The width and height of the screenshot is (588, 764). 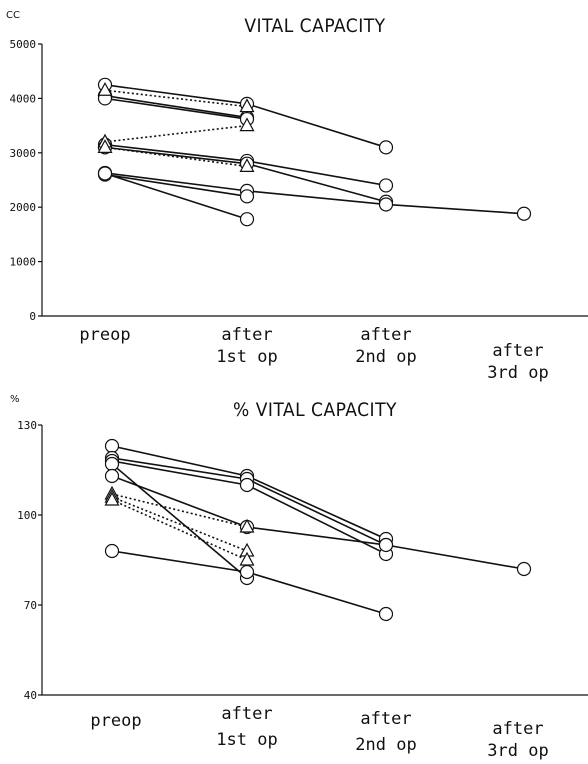 I want to click on series-lines, so click(x=314, y=152).